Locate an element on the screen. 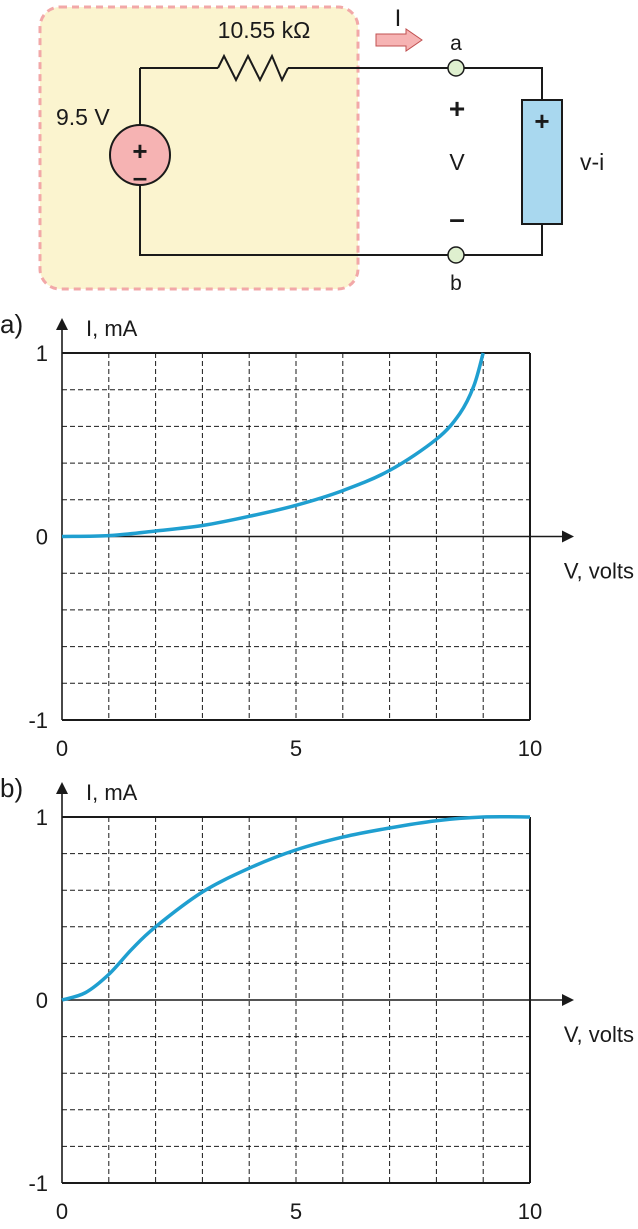 The height and width of the screenshot is (1229, 638). v-i-device-icon is located at coordinates (542, 162).